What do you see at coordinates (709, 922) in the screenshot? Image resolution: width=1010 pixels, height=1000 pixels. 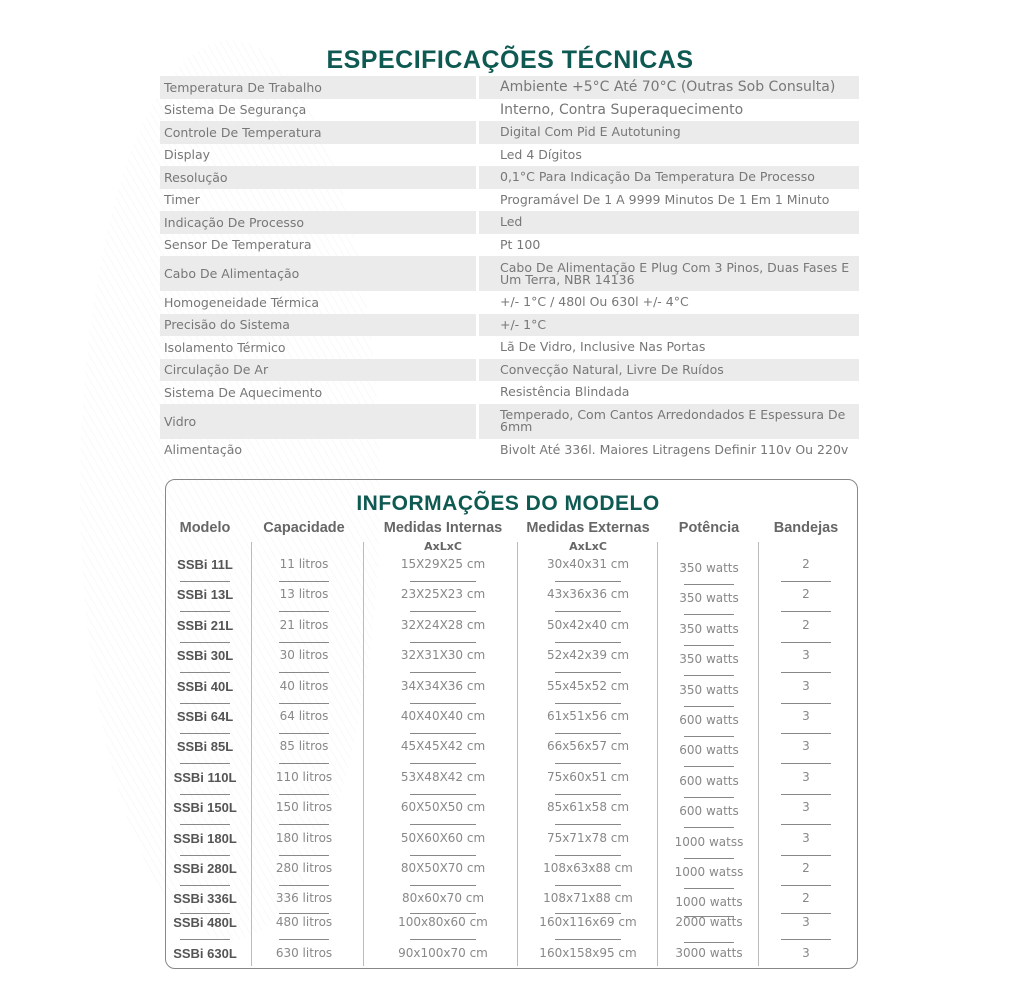 I see `cell-potencia: 2000 watts` at bounding box center [709, 922].